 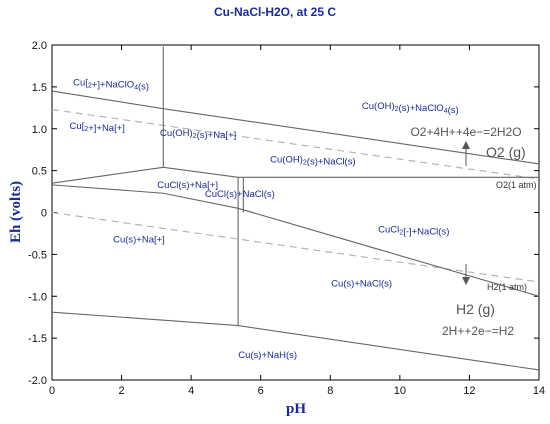 What do you see at coordinates (473, 157) in the screenshot?
I see `o2-annotation: O2+4H++4e−=2H2O O2 (g) O2(1 atm)` at bounding box center [473, 157].